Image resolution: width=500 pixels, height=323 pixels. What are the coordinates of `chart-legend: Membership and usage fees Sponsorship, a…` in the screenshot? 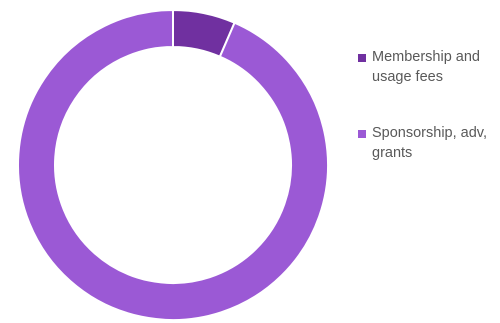 It's located at (427, 123).